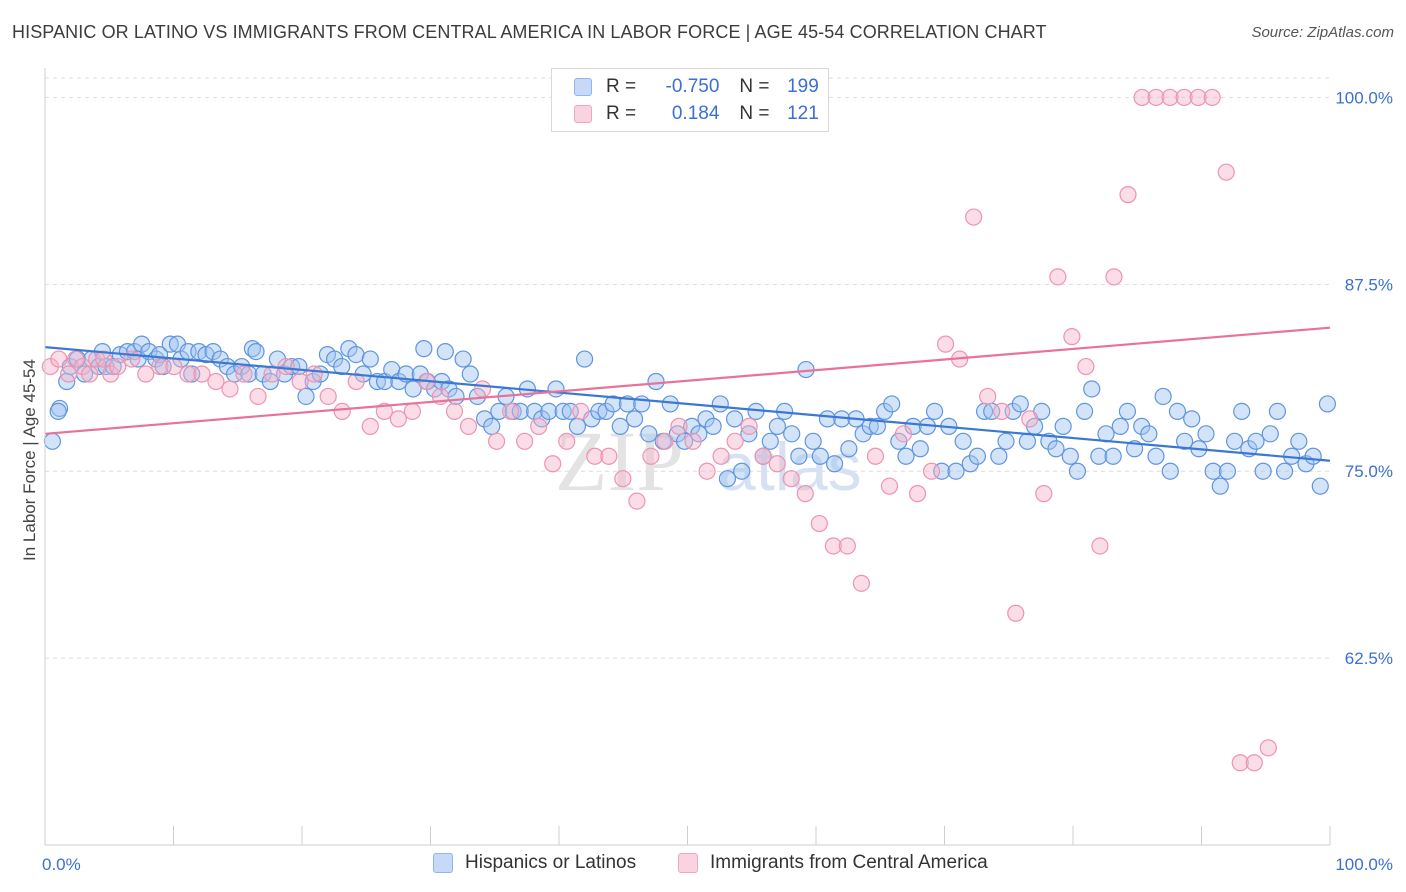 This screenshot has height=892, width=1406. Describe the element at coordinates (803, 86) in the screenshot. I see `legend-n-value: 199` at that location.